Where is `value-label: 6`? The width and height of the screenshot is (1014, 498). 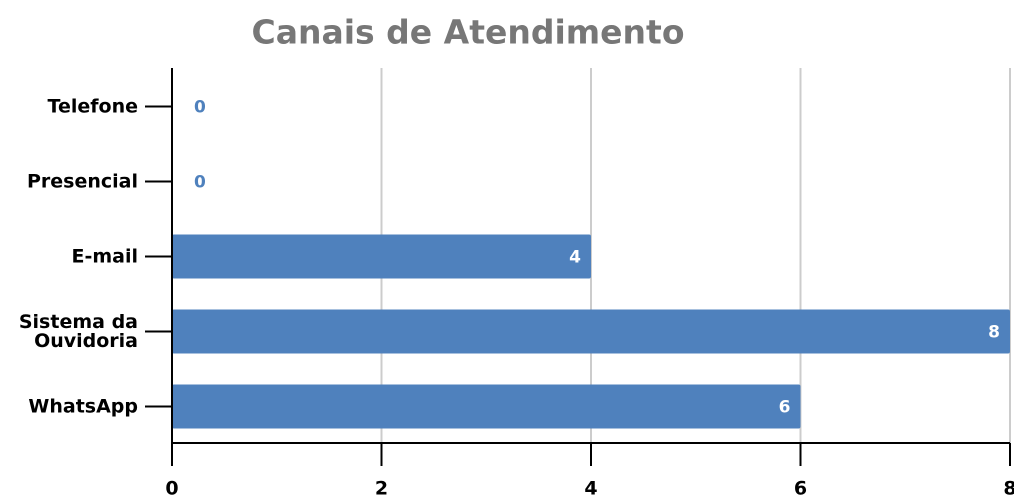
value-label: 6 is located at coordinates (785, 408).